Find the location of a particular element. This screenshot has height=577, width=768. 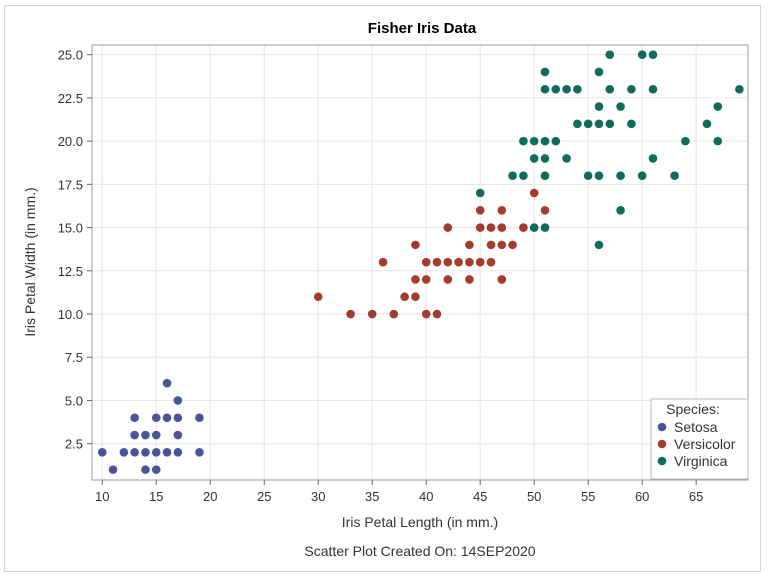

legend-marker-setosa is located at coordinates (662, 427).